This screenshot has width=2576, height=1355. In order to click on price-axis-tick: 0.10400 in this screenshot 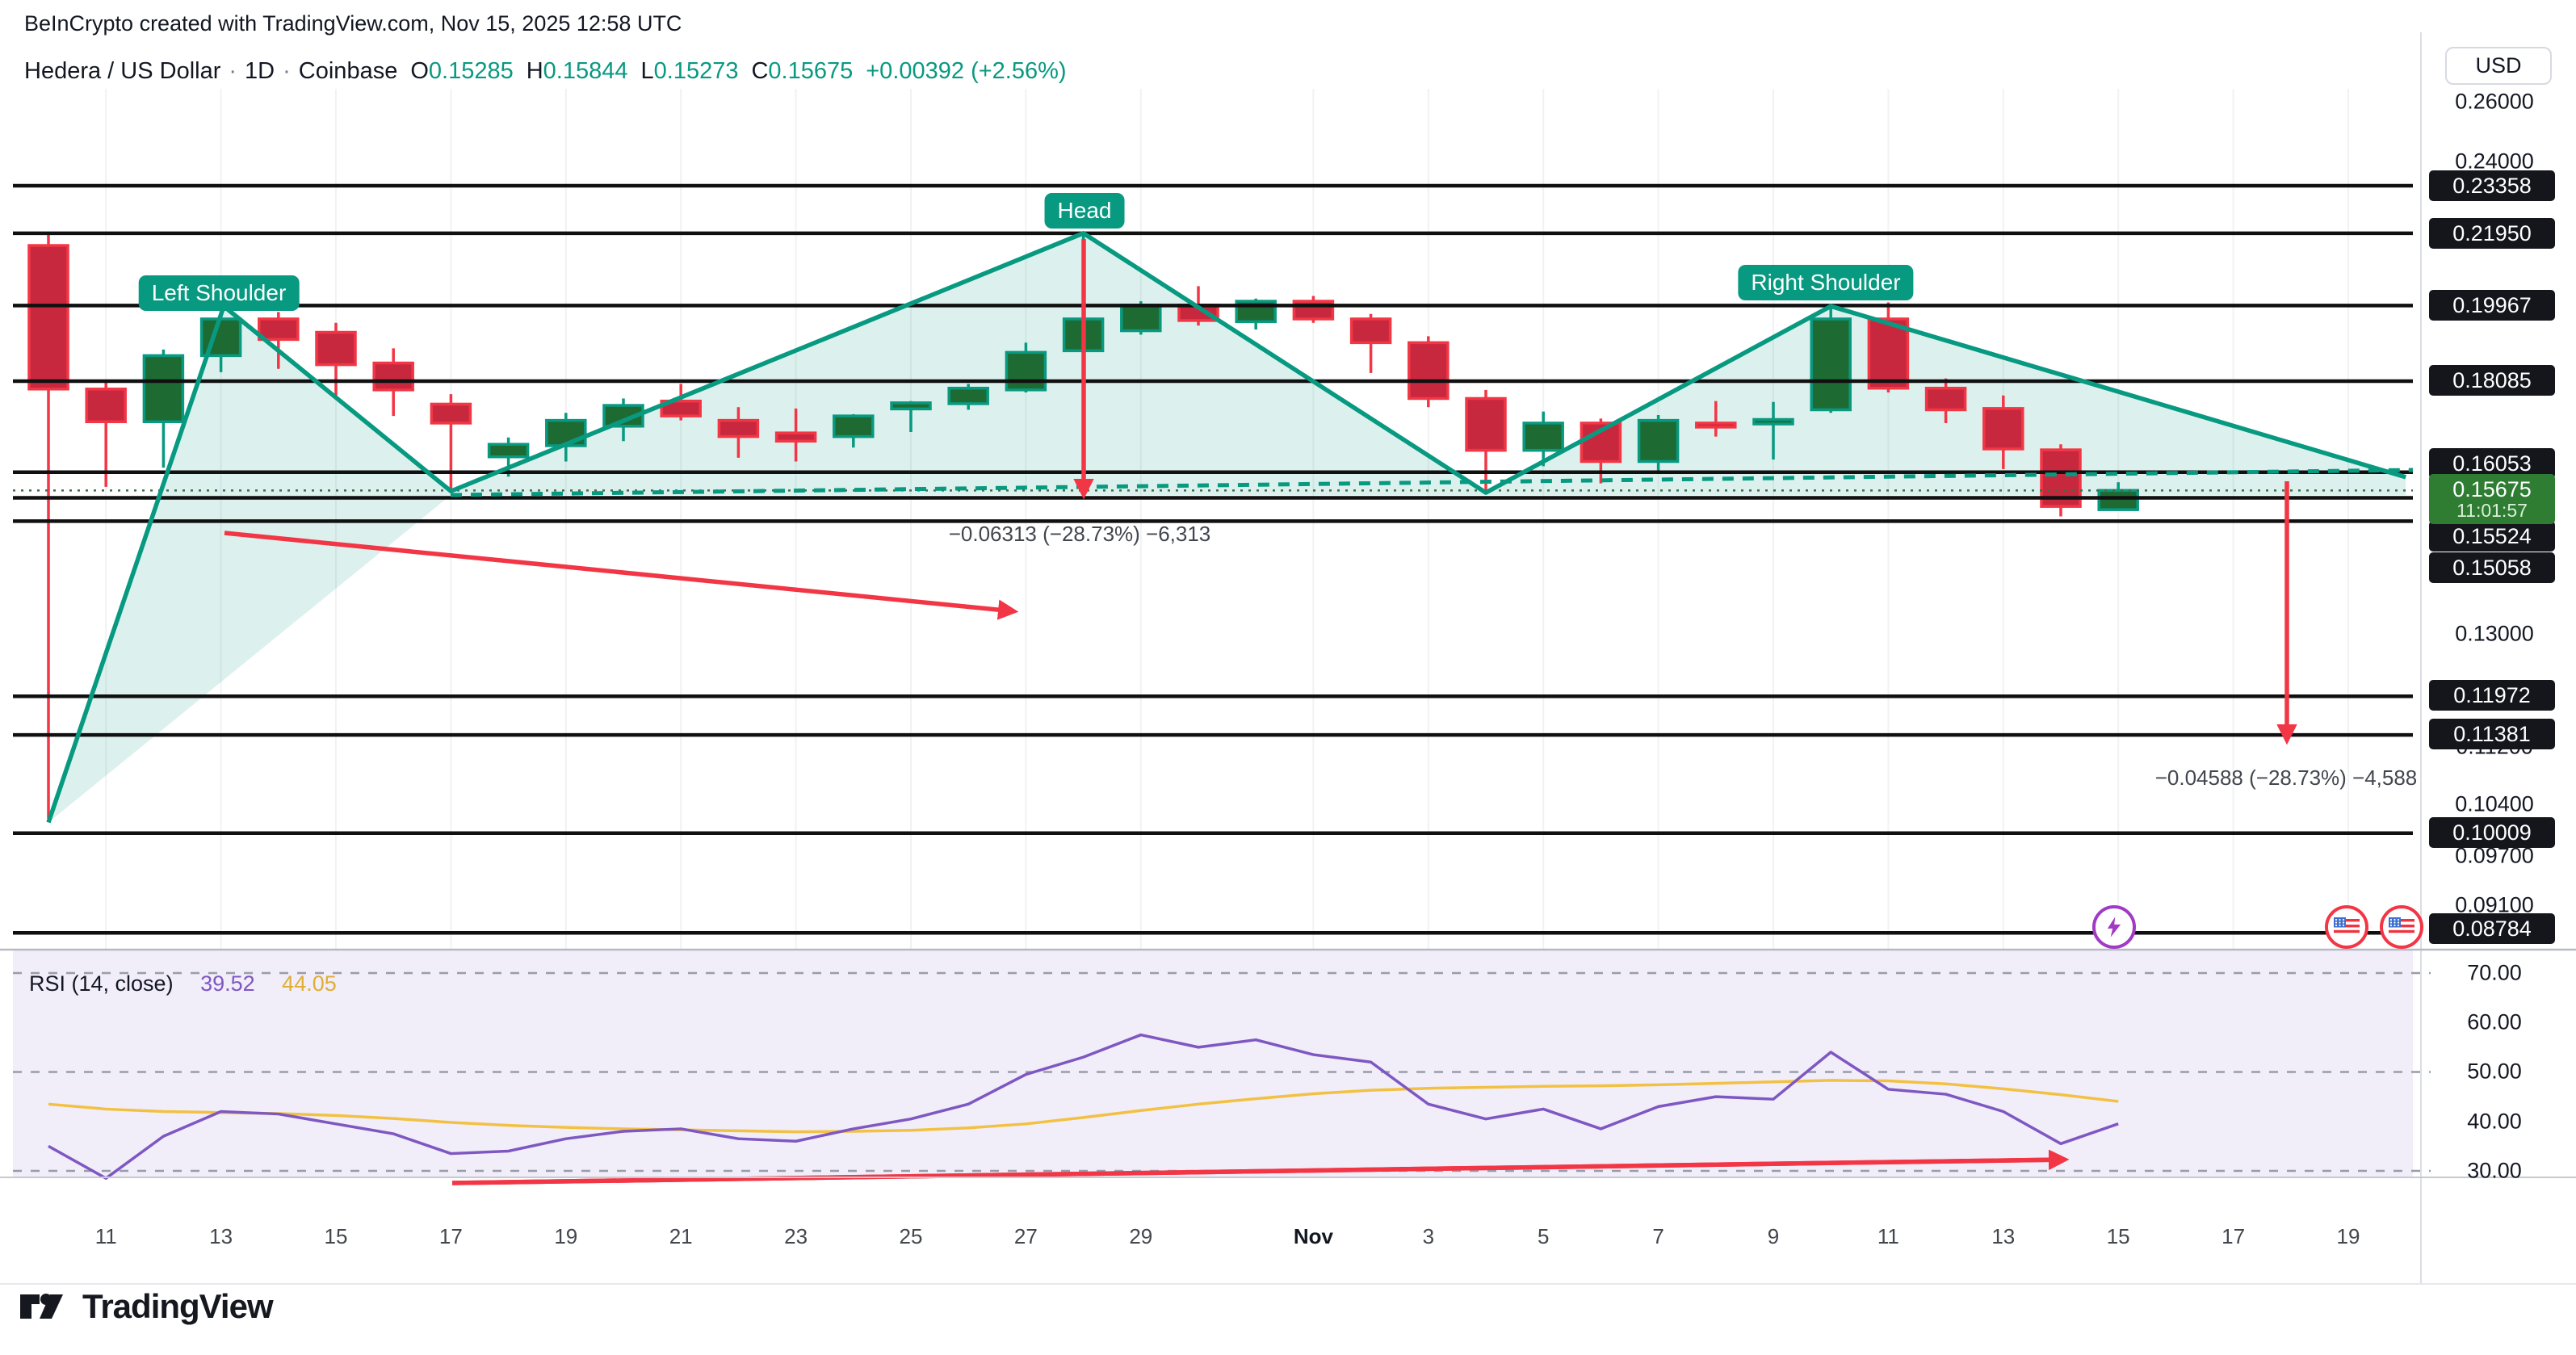, I will do `click(2494, 804)`.